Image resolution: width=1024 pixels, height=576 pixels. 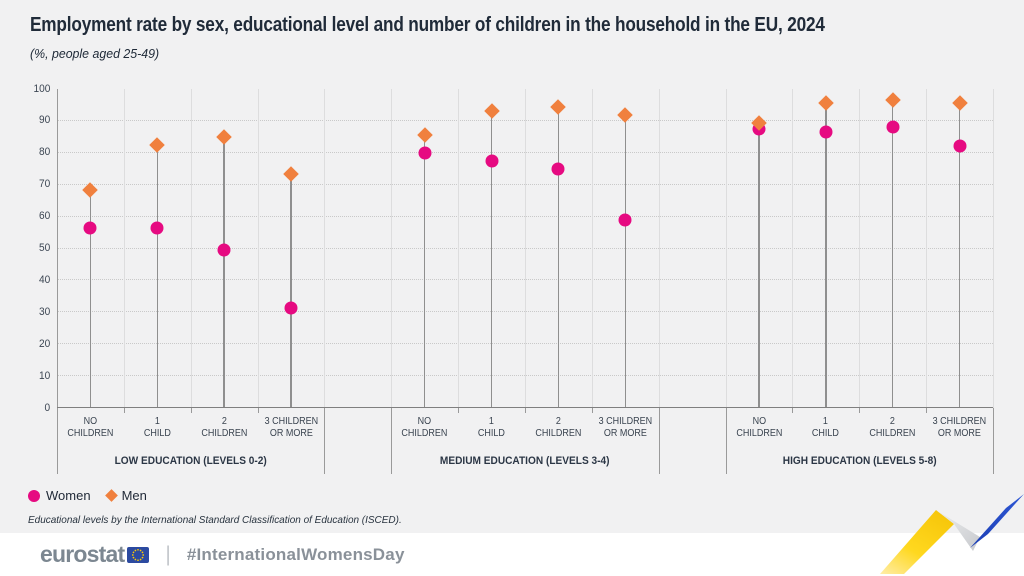 I want to click on legend-item-women: Women, so click(x=59, y=495).